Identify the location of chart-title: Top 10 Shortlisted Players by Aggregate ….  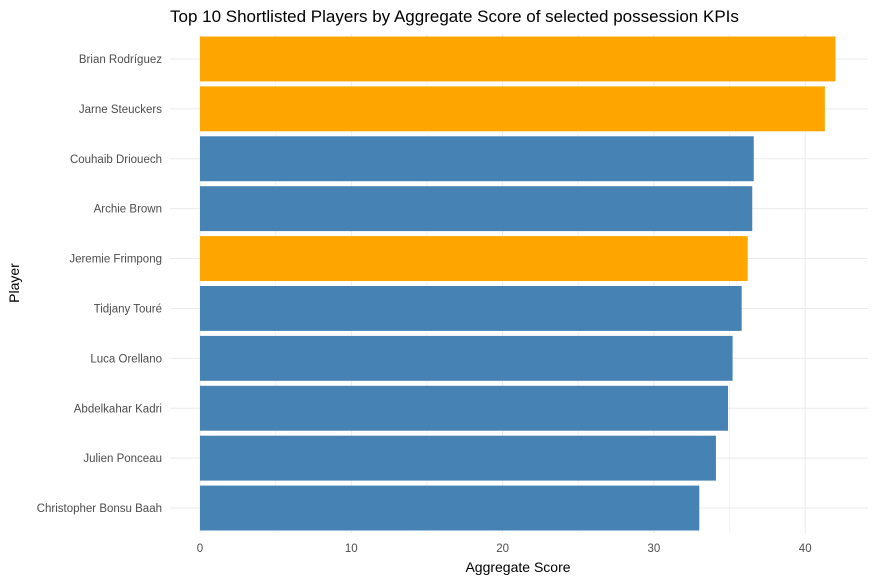
(454, 16).